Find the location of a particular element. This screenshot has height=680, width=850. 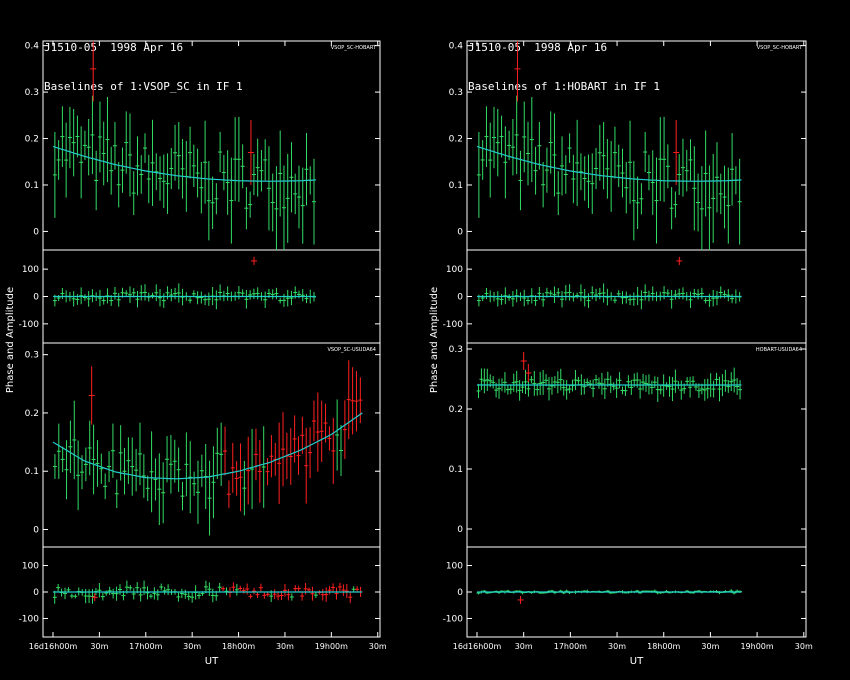

x-tick-label-right-7: 30m is located at coordinates (804, 646).